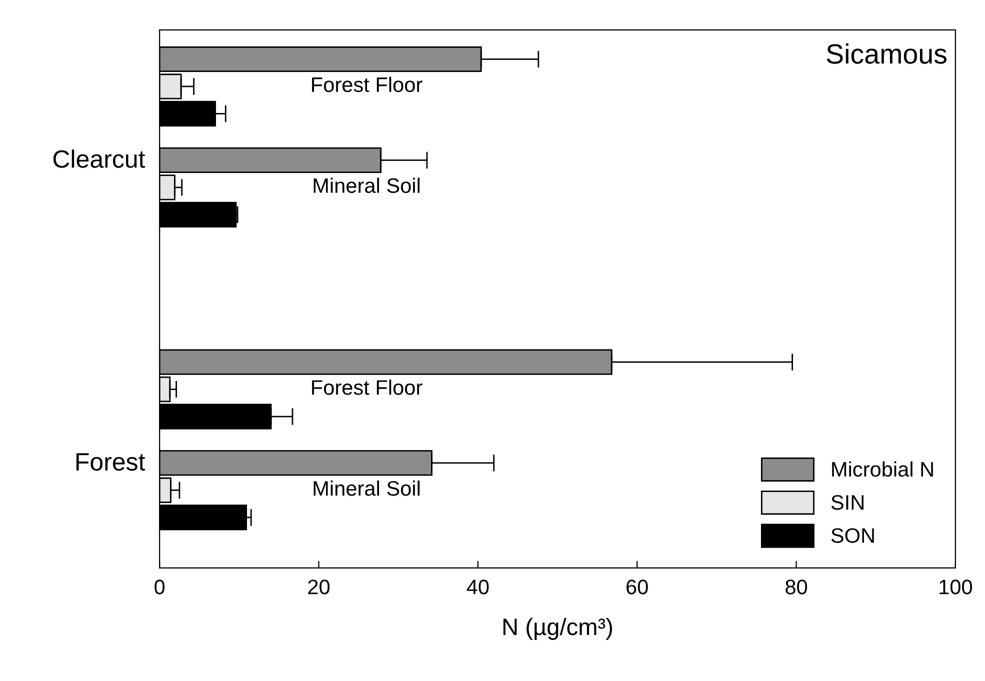 This screenshot has height=681, width=985. Describe the element at coordinates (956, 587) in the screenshot. I see `x-tick-label: 100` at that location.